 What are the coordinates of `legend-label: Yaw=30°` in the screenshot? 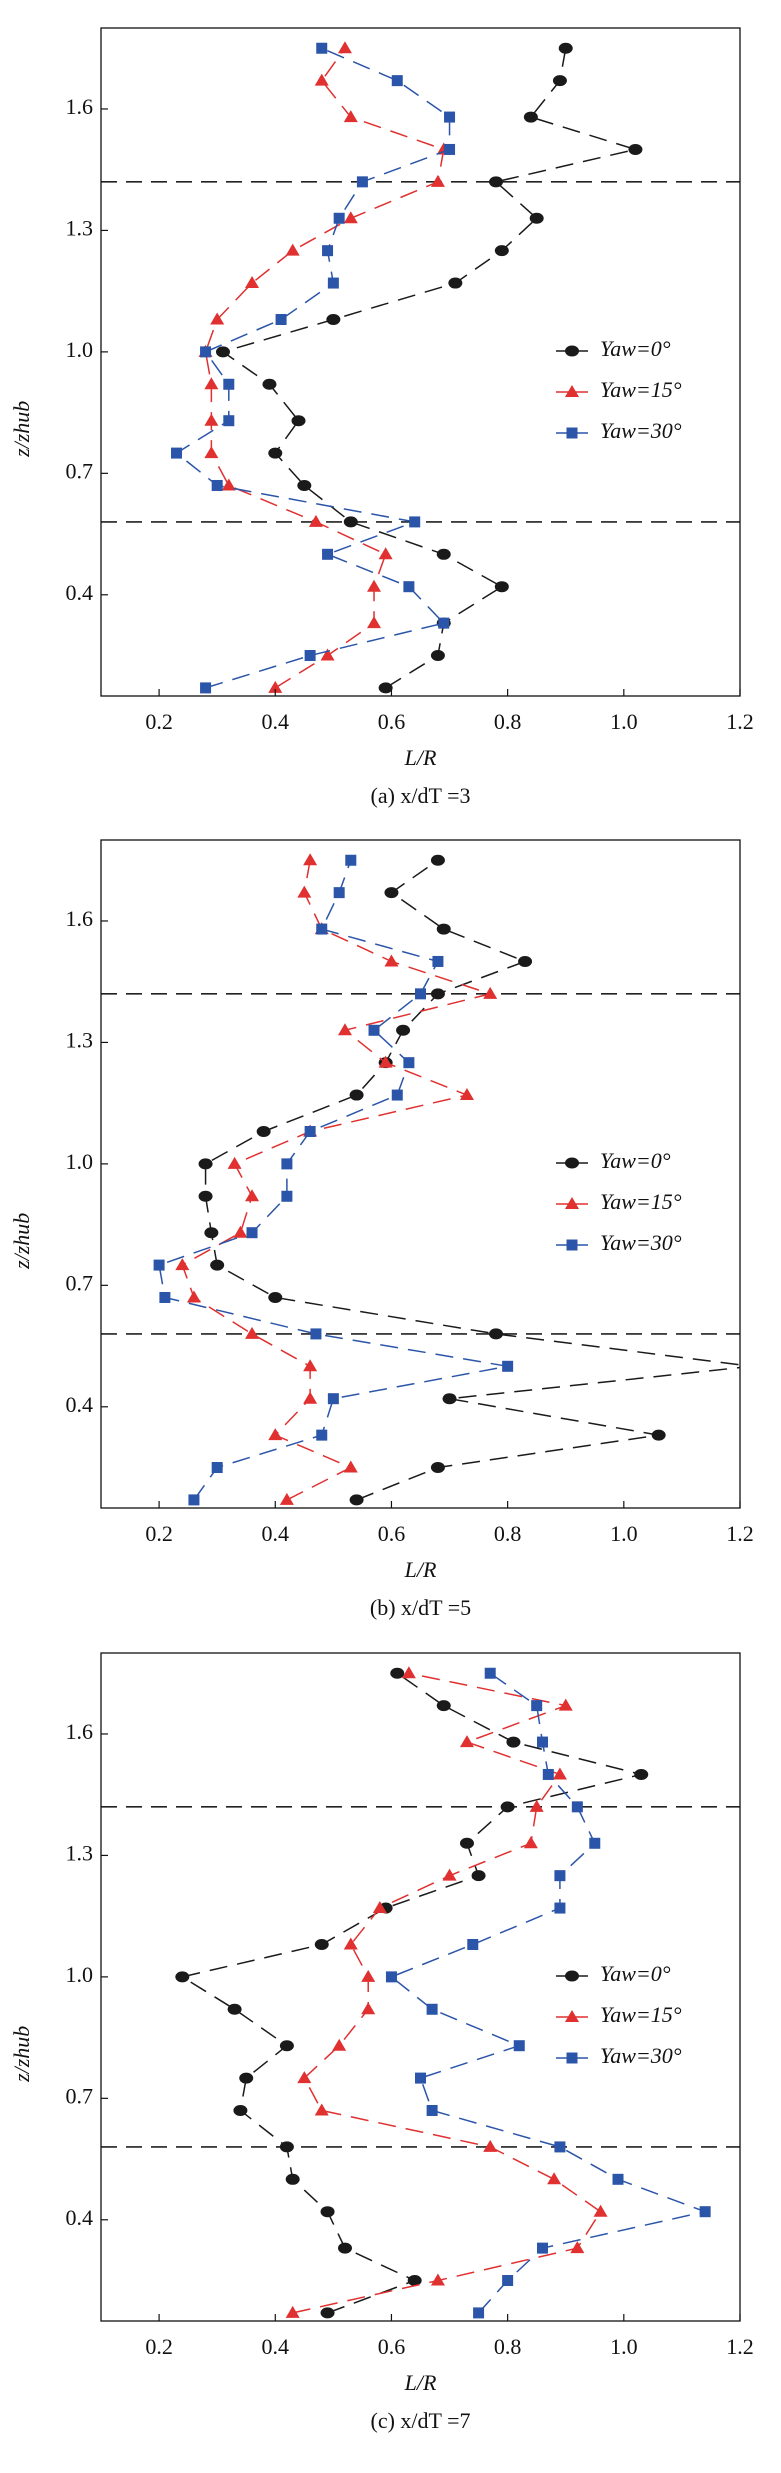 It's located at (641, 430).